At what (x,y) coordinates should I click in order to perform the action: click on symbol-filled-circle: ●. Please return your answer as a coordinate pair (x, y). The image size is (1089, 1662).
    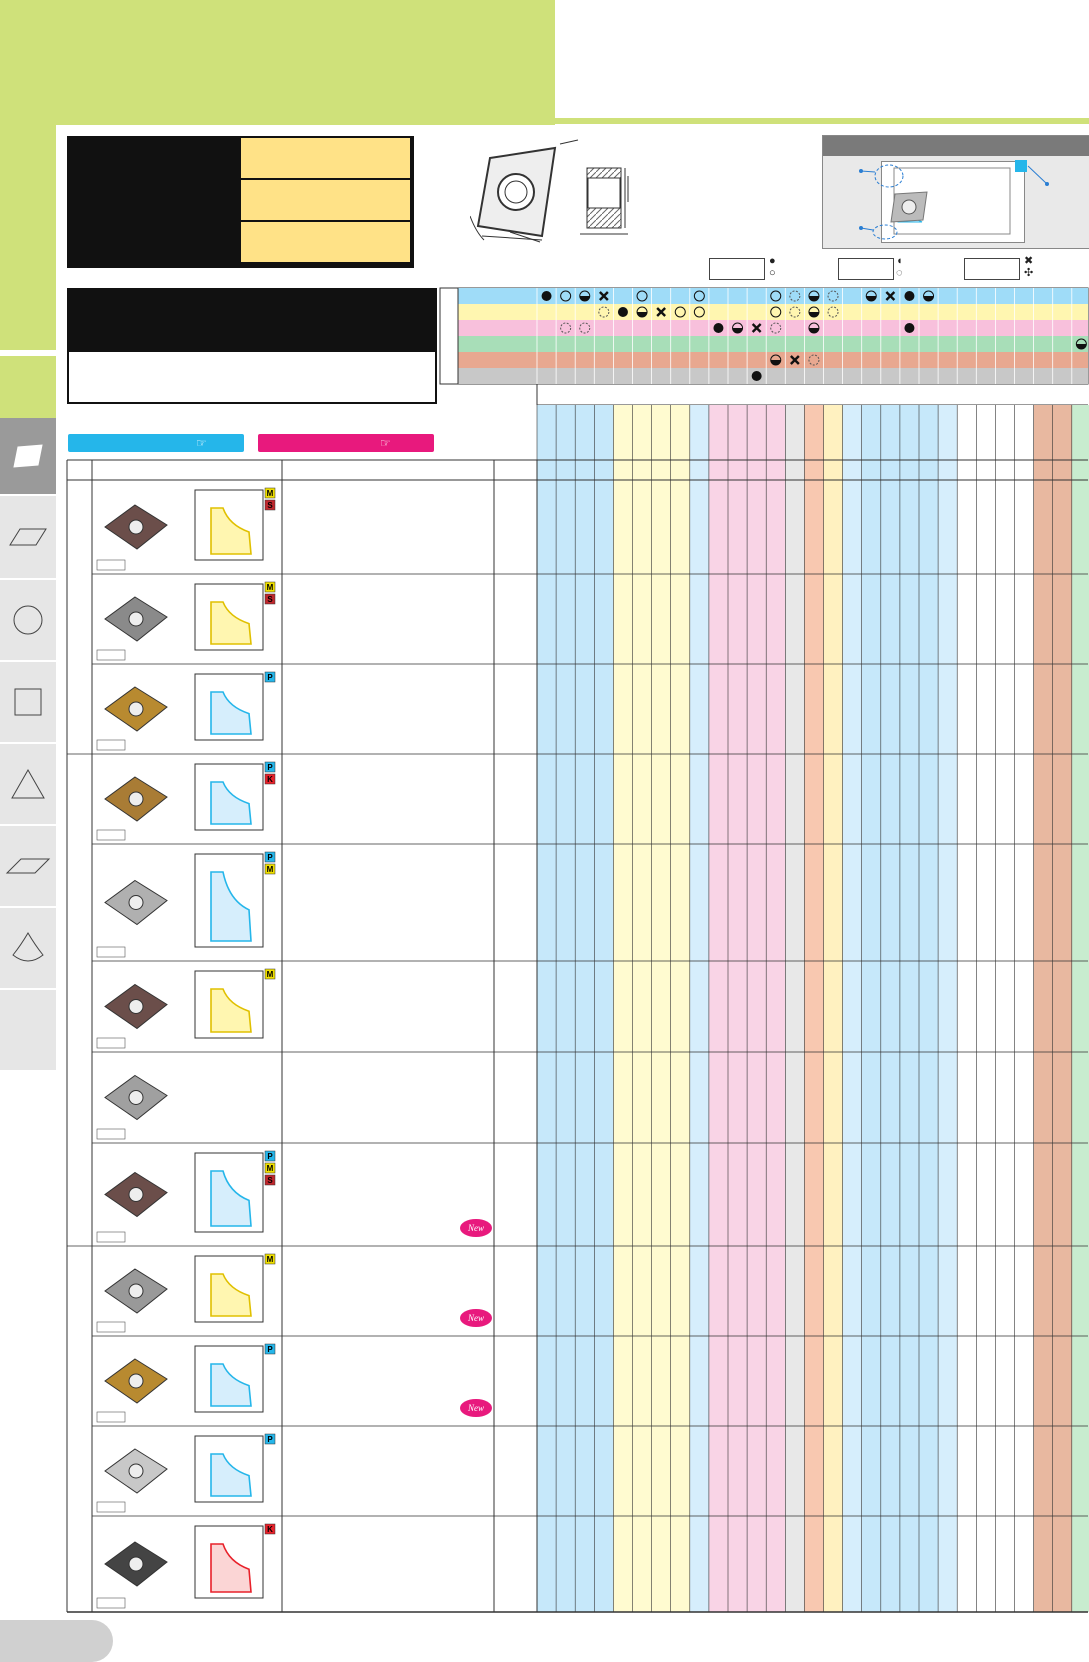
    Looking at the image, I should click on (772, 261).